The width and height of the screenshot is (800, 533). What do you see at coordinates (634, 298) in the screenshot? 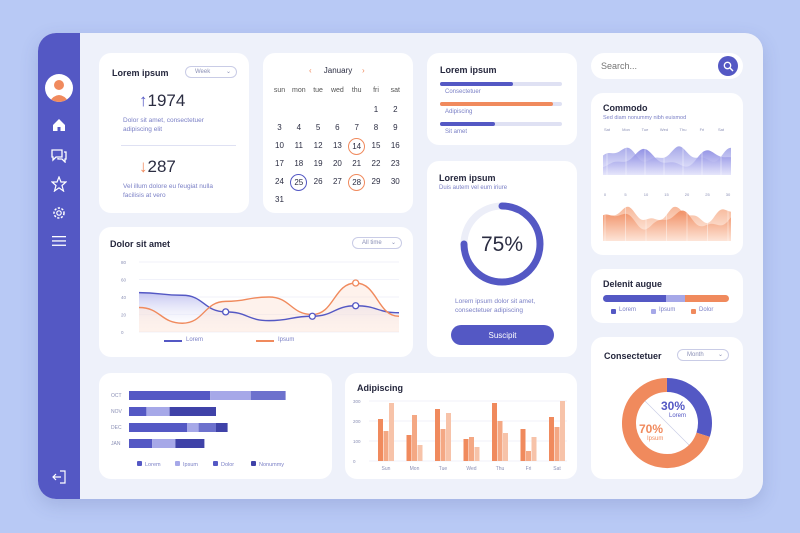
I see `delenit-segment` at bounding box center [634, 298].